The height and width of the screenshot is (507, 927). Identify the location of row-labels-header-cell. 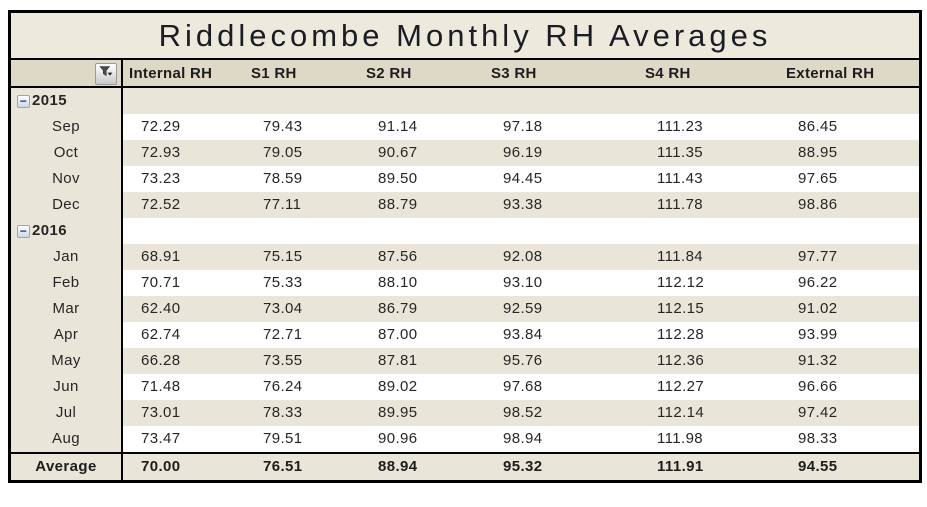
(67, 73).